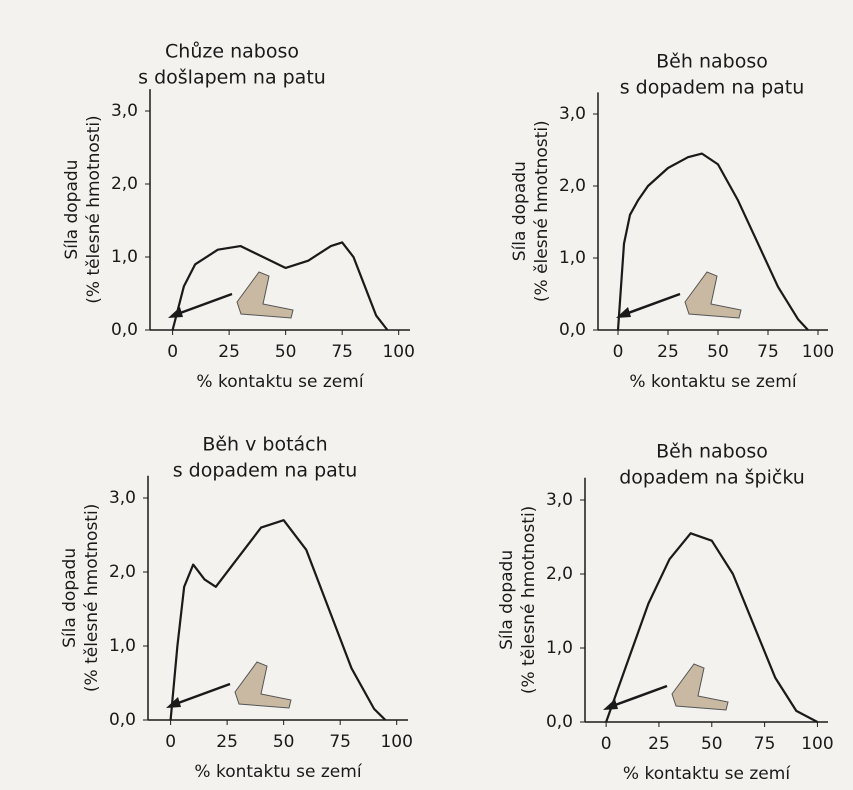 The height and width of the screenshot is (790, 853). I want to click on chart-title: s došlapem na patu, so click(232, 78).